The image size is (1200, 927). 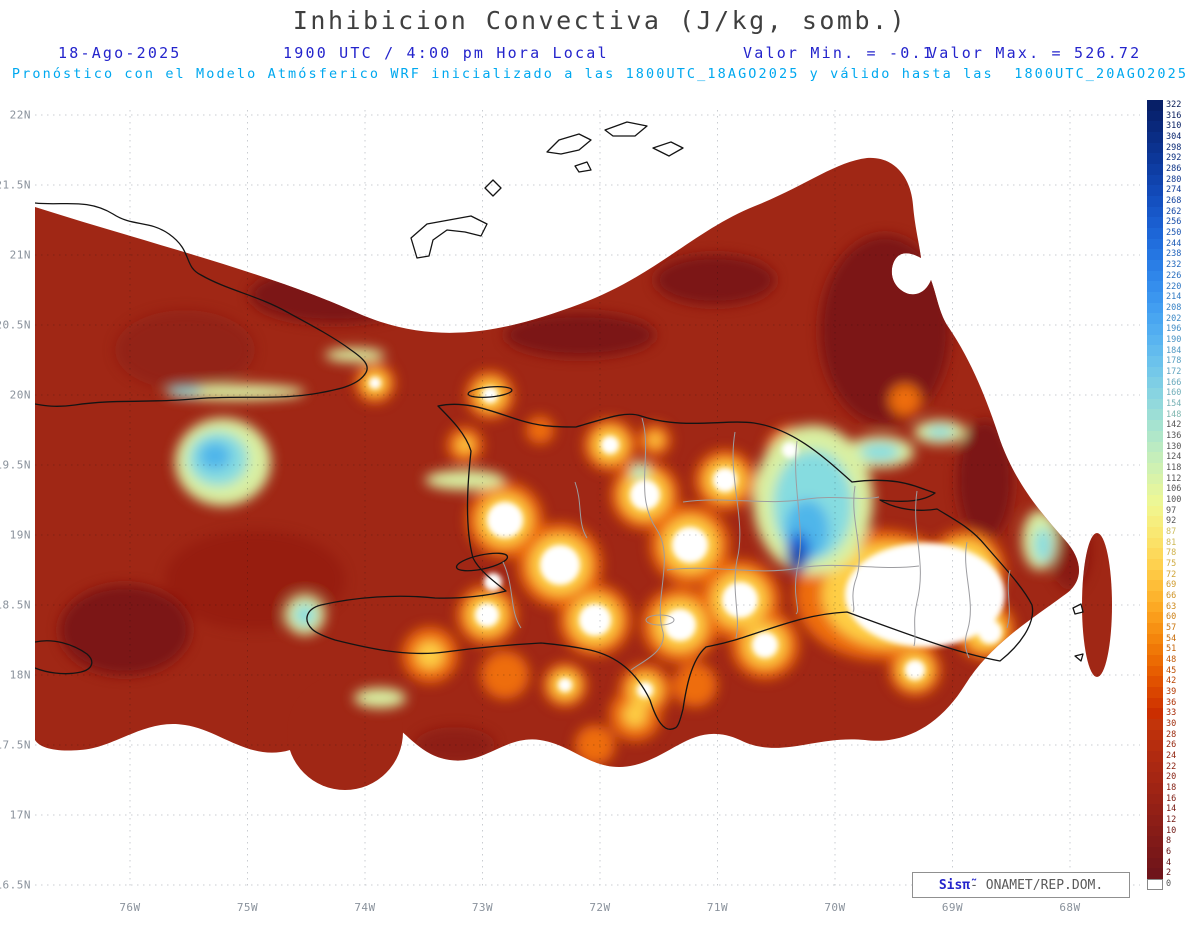 I want to click on colorbar-row: 214, so click(x=1173, y=297).